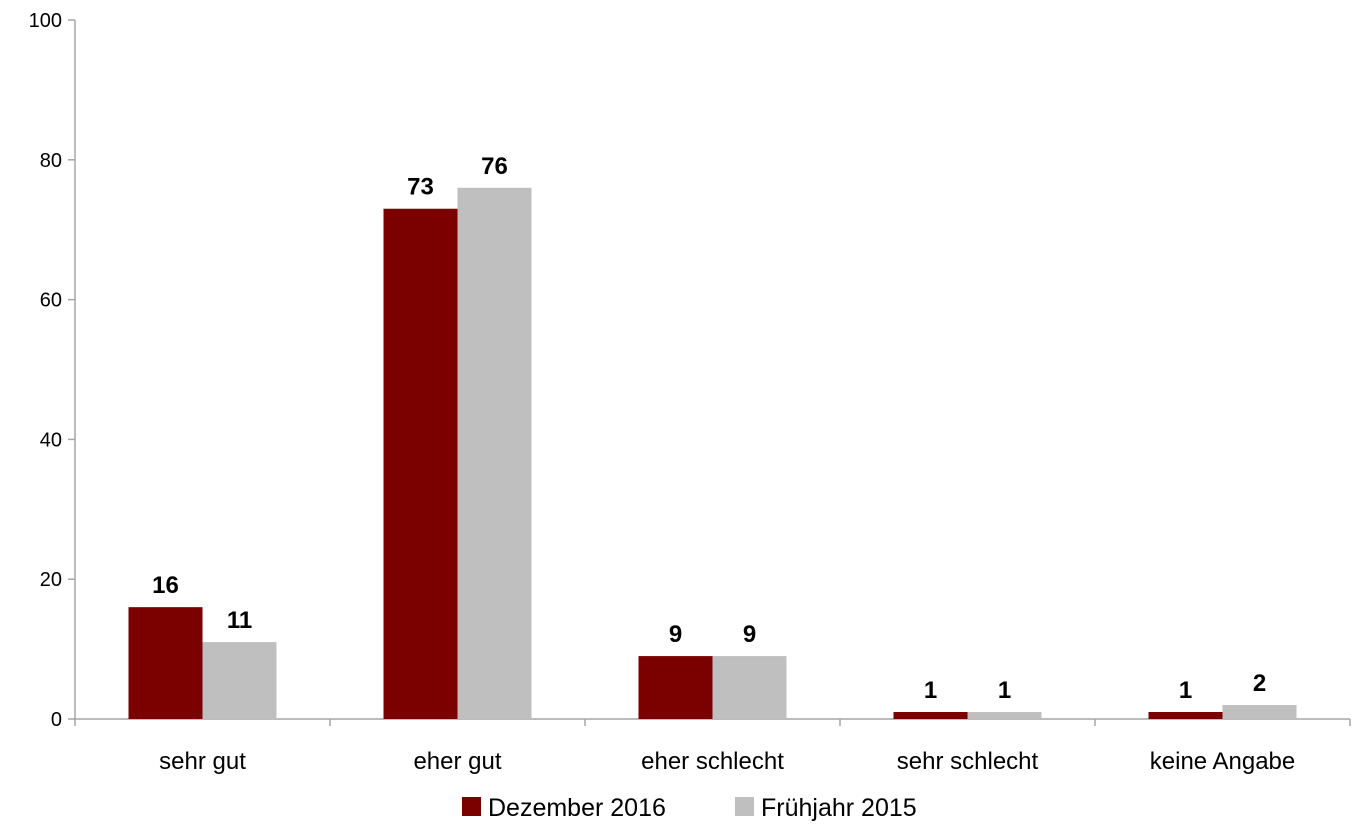  What do you see at coordinates (494, 166) in the screenshot?
I see `data-label: 76` at bounding box center [494, 166].